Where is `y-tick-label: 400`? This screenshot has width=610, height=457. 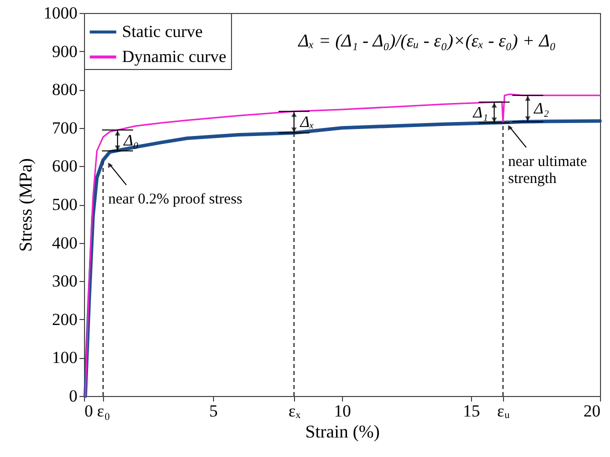
y-tick-label: 400 is located at coordinates (65, 242).